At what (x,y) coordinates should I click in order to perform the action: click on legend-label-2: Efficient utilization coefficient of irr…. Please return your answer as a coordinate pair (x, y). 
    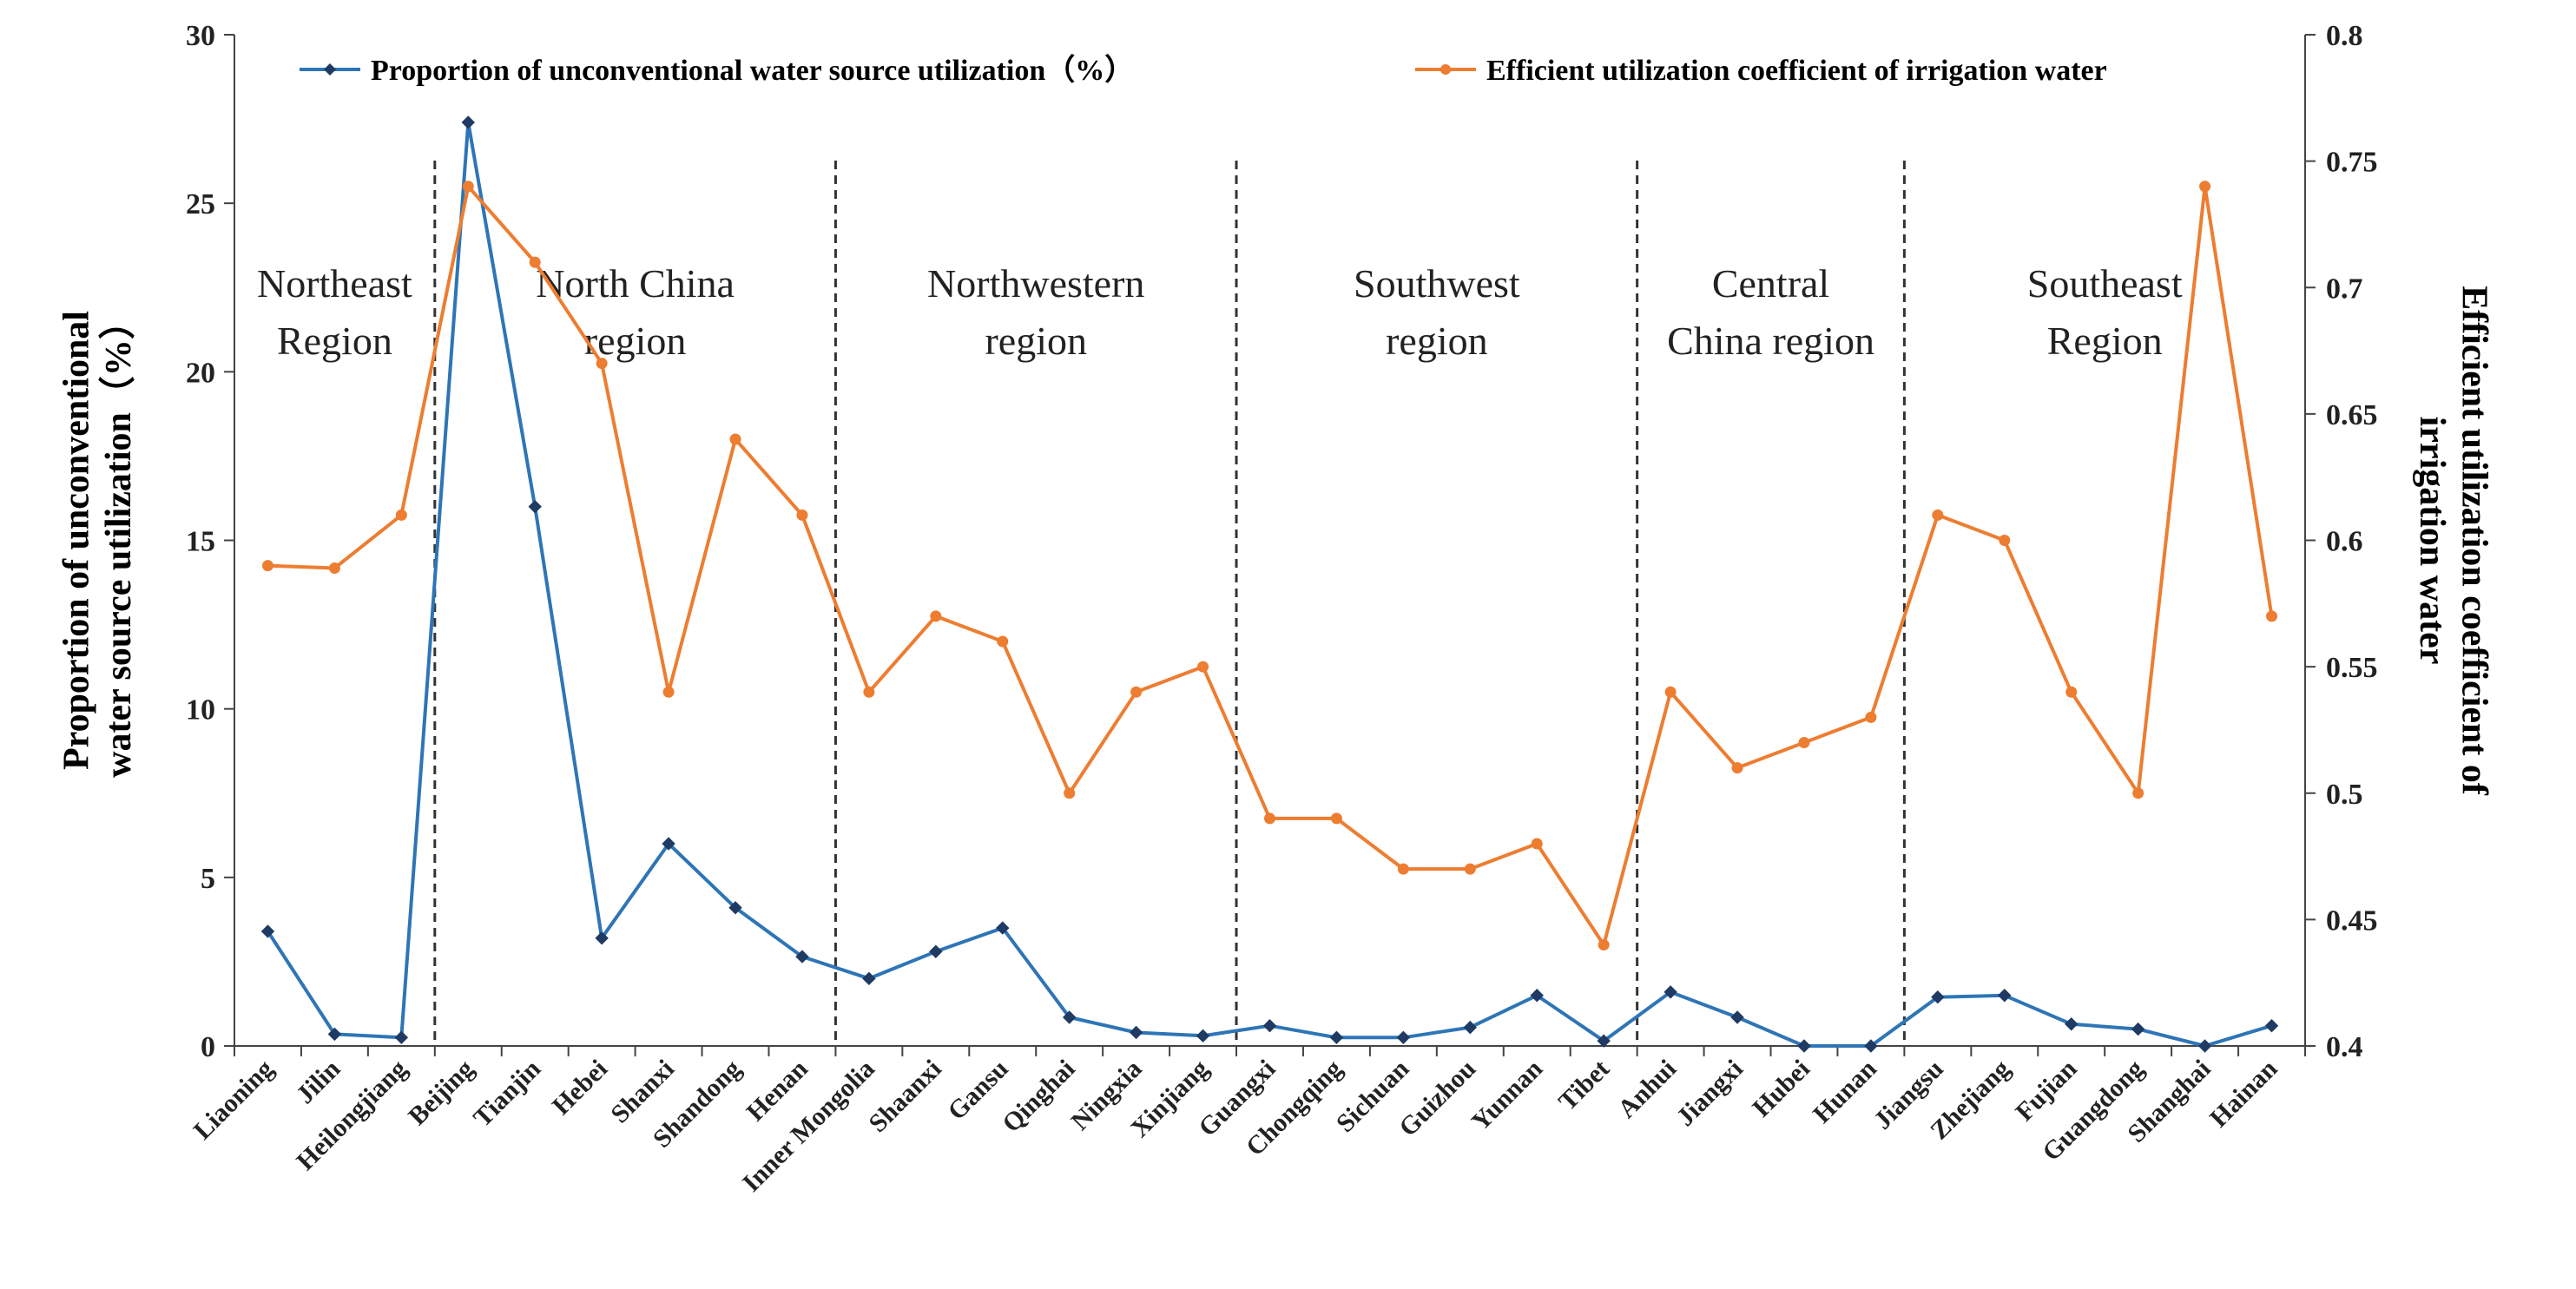
    Looking at the image, I should click on (1796, 71).